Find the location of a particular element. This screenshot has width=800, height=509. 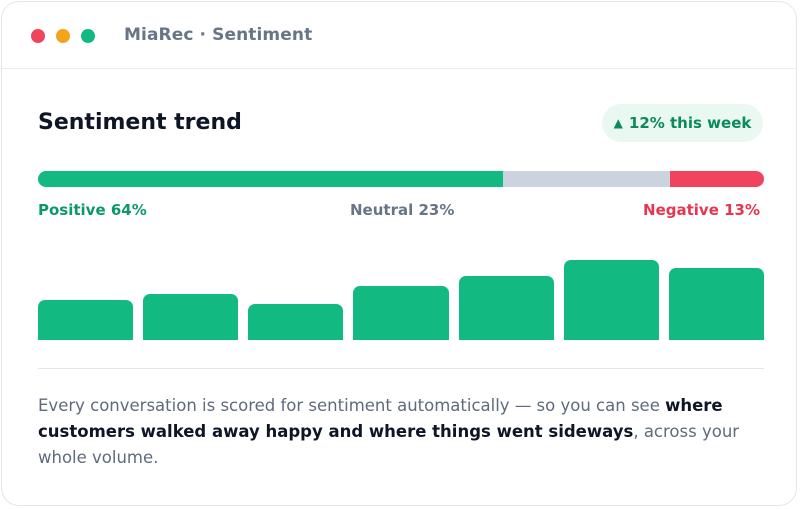

minimize-window-button is located at coordinates (63, 36).